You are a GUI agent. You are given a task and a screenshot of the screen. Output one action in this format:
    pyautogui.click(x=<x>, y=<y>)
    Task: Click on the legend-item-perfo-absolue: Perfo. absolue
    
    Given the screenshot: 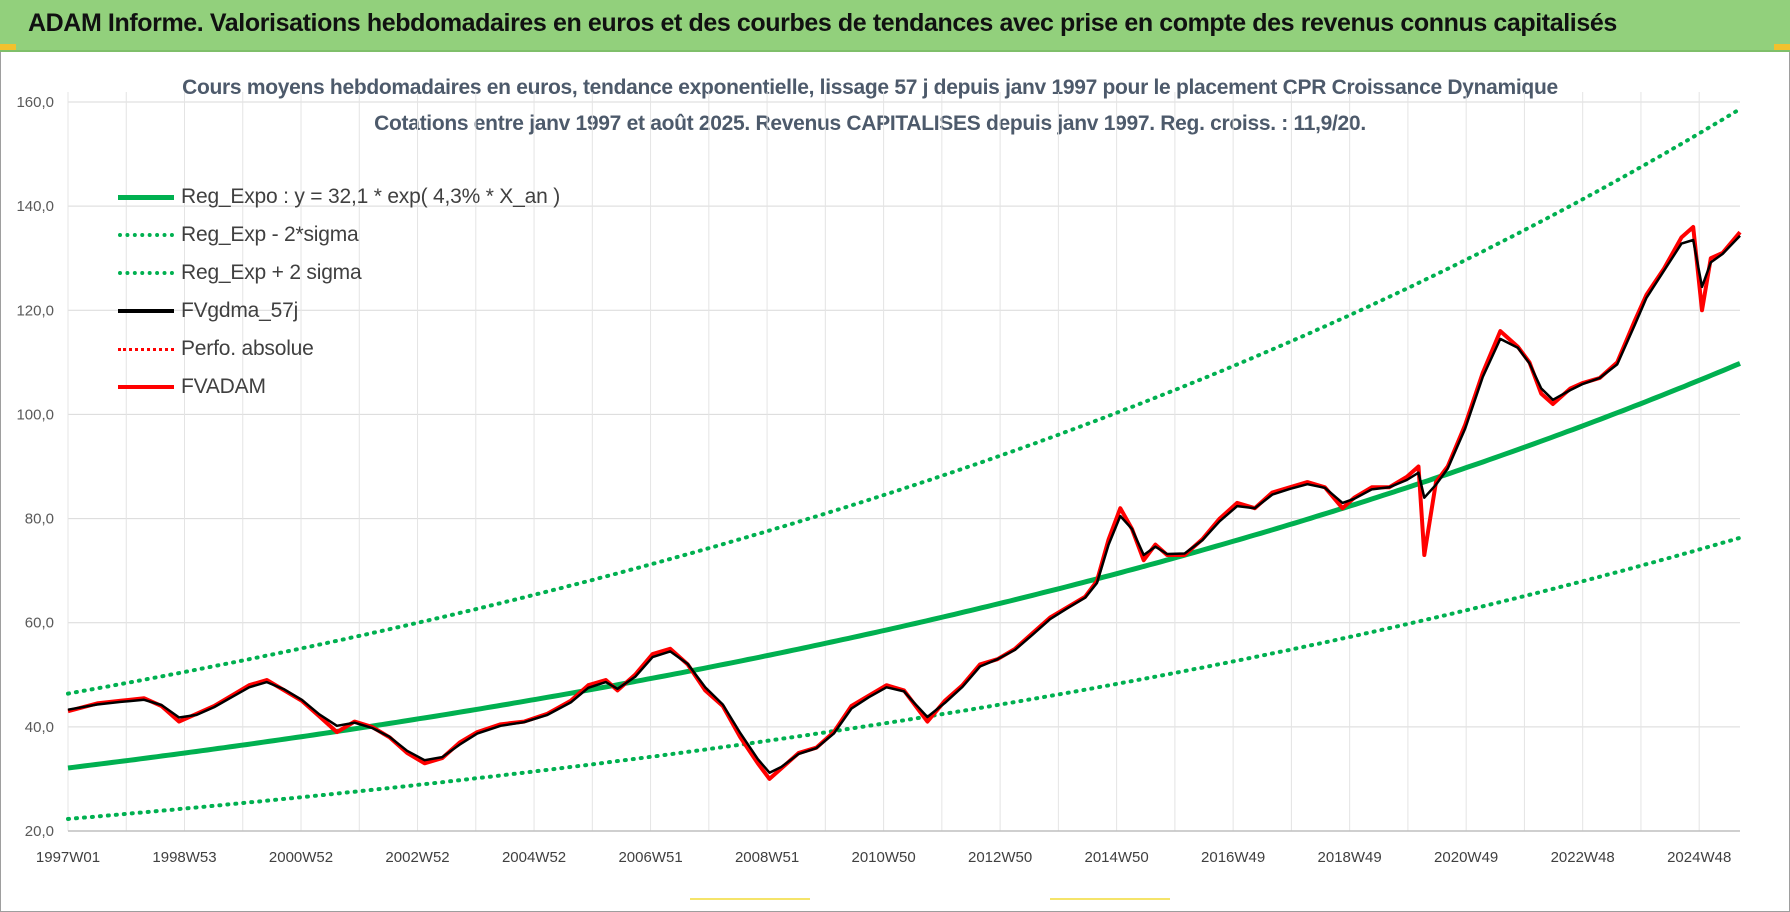 What is the action you would take?
    pyautogui.click(x=339, y=349)
    